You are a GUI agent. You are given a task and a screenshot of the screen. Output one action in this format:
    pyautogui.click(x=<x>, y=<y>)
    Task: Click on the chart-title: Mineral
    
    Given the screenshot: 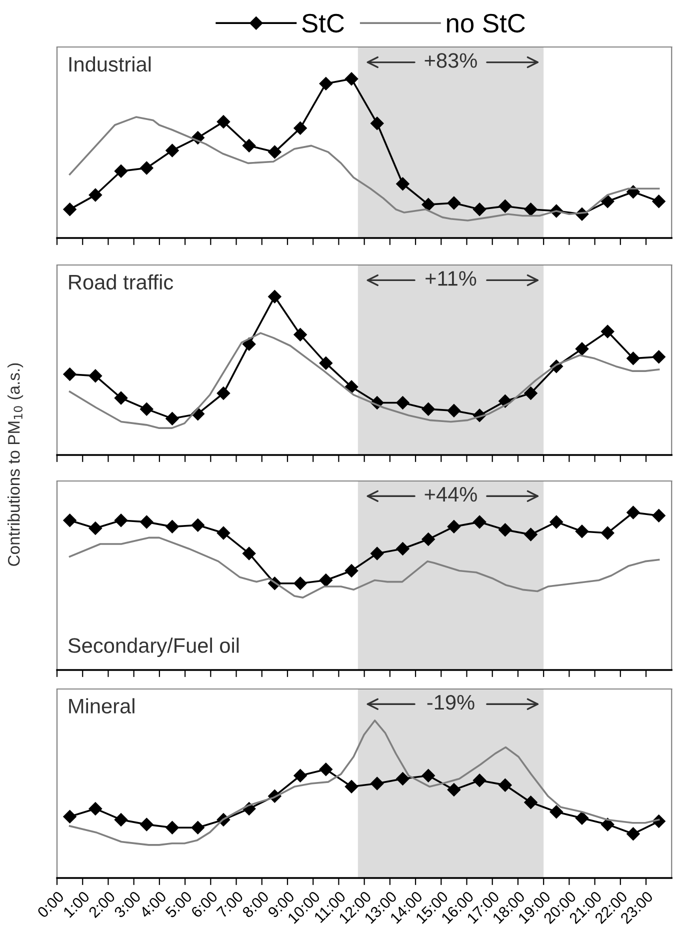 What is the action you would take?
    pyautogui.click(x=101, y=706)
    